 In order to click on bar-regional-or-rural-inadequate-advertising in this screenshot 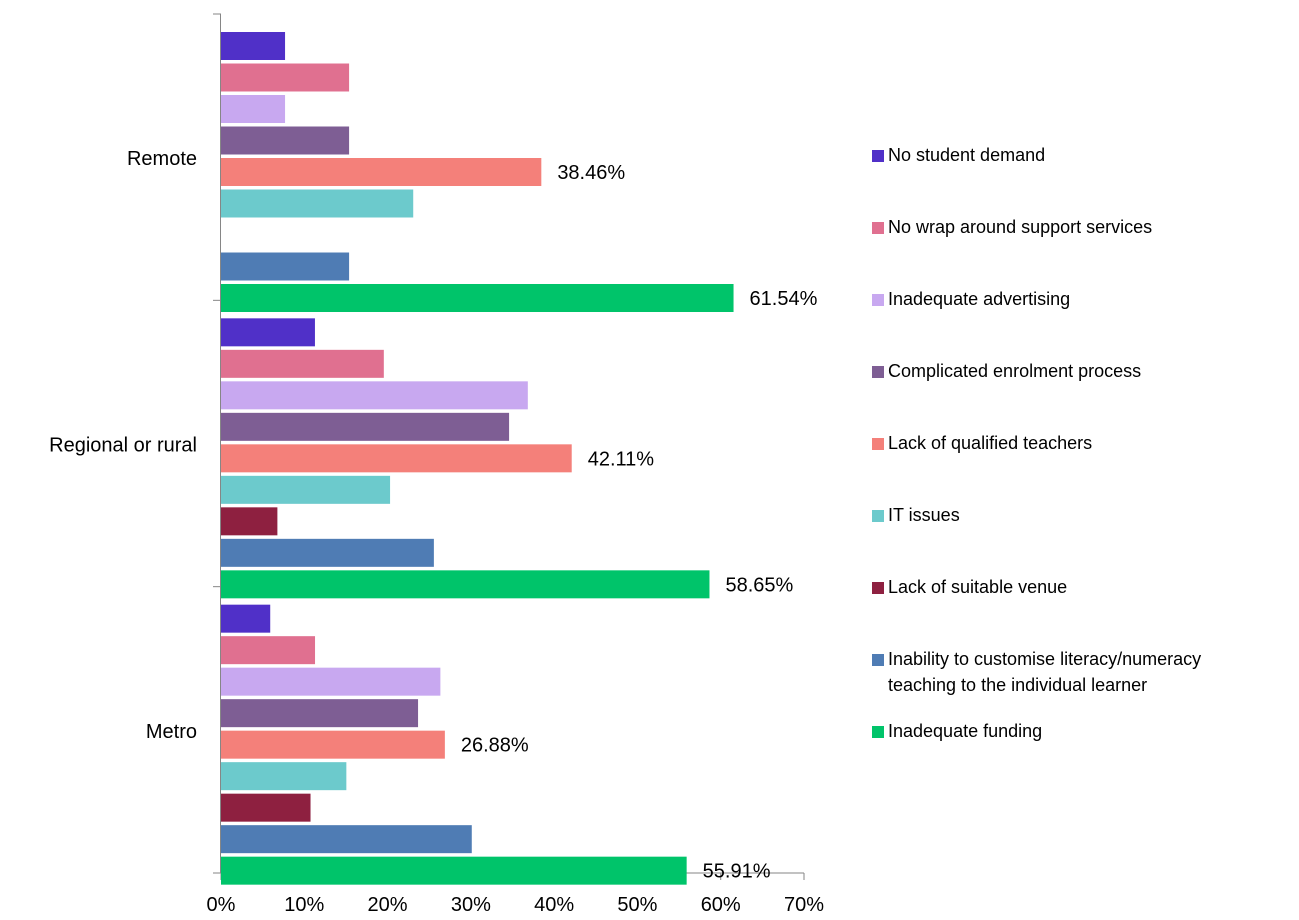, I will do `click(374, 395)`.